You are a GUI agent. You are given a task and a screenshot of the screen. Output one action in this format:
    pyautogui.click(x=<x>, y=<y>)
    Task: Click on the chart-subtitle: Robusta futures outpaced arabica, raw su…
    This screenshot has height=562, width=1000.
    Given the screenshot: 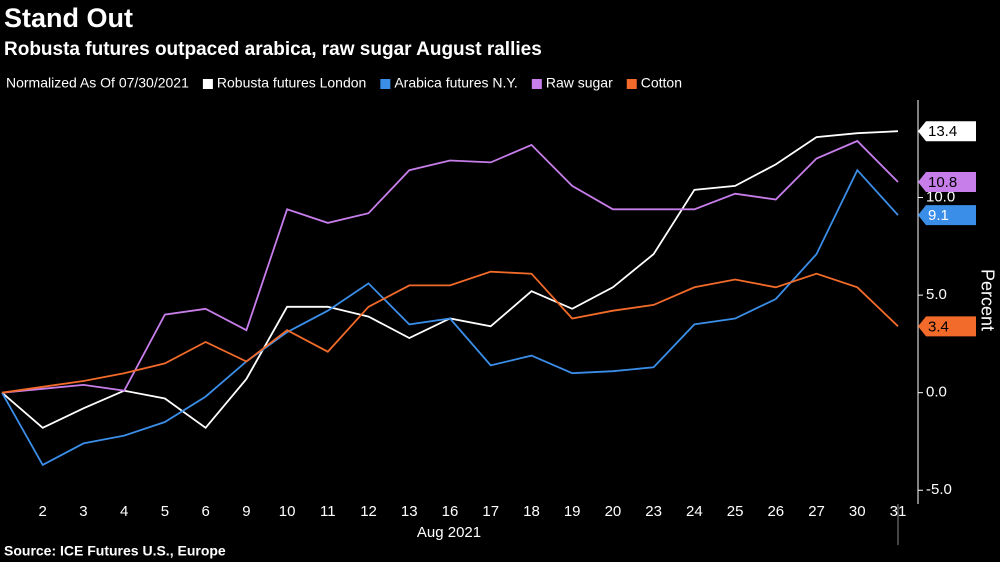 What is the action you would take?
    pyautogui.click(x=273, y=49)
    